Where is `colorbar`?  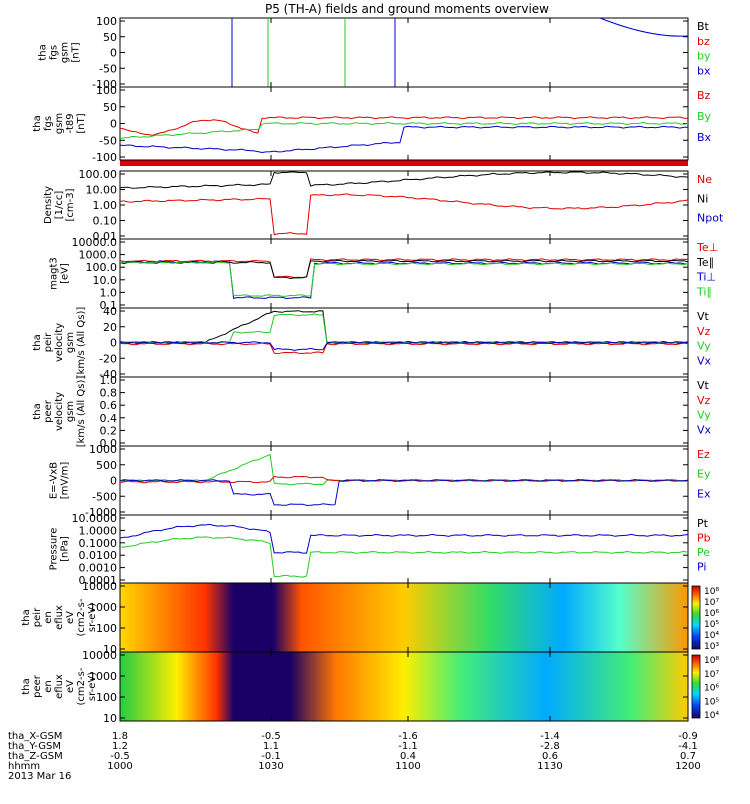 colorbar is located at coordinates (696, 686).